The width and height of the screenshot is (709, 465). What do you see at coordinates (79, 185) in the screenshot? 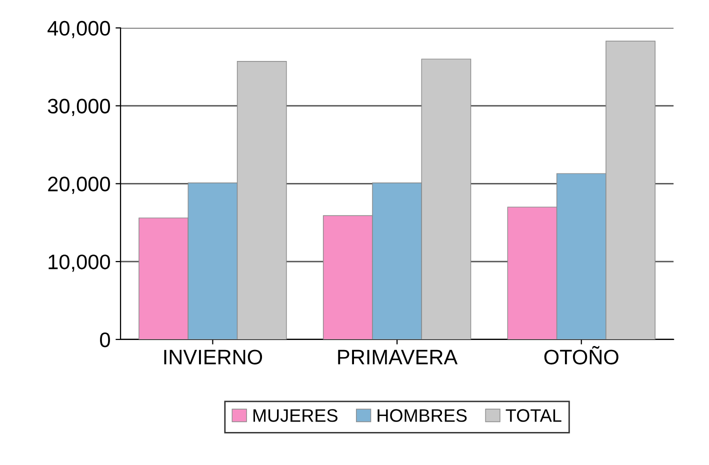
I see `y-tick-label: 20,000` at bounding box center [79, 185].